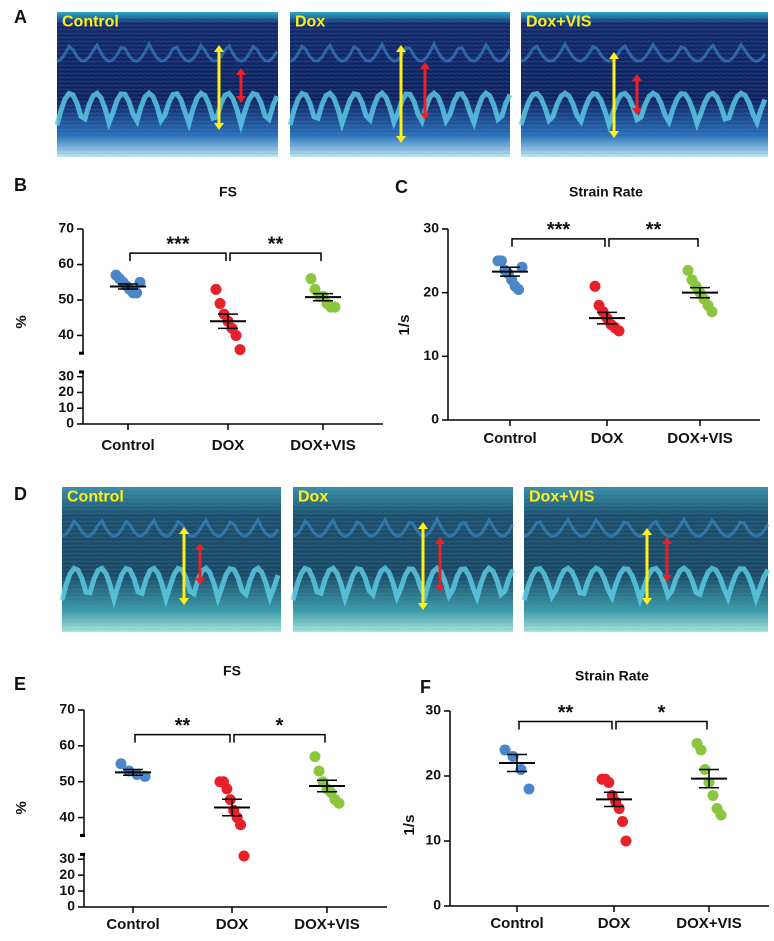 Image resolution: width=774 pixels, height=941 pixels. I want to click on panel-letter: F, so click(425, 687).